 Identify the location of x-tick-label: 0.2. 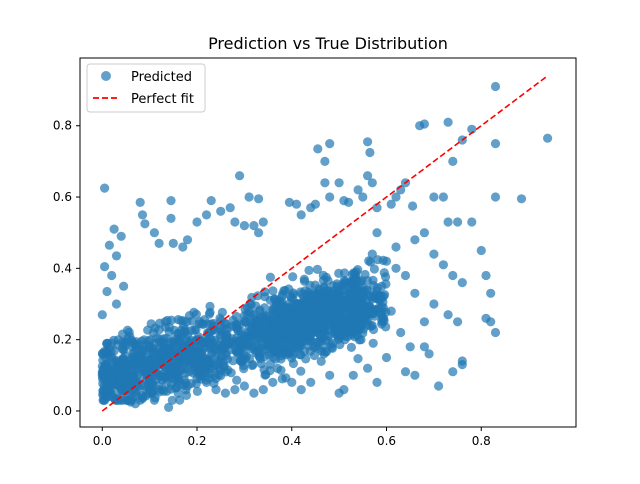
(196, 441).